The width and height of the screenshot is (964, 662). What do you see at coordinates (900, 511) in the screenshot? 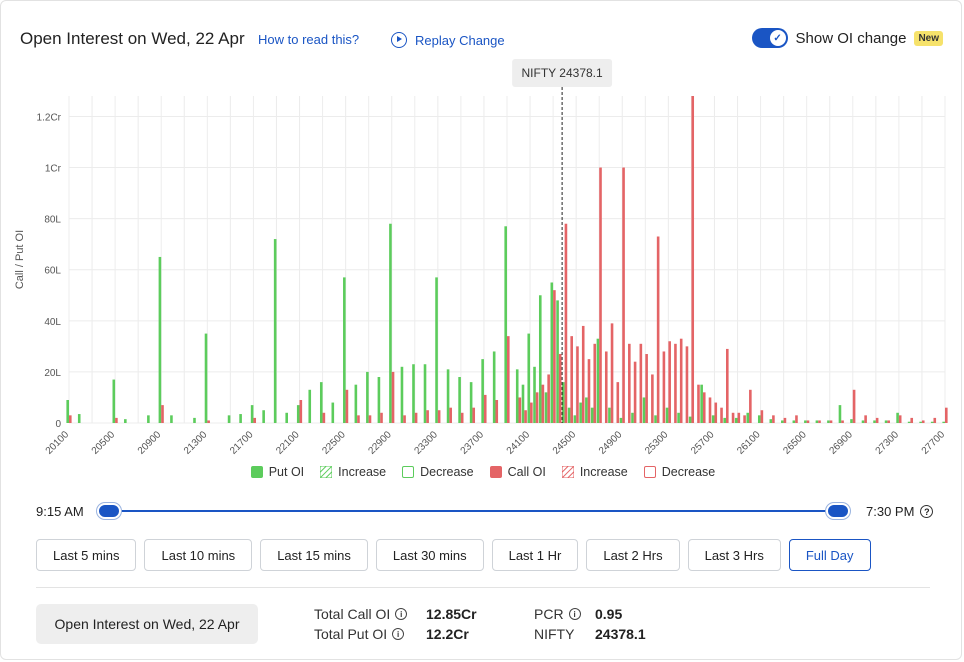
I see `slider-end-group: 7:30 PM ?` at bounding box center [900, 511].